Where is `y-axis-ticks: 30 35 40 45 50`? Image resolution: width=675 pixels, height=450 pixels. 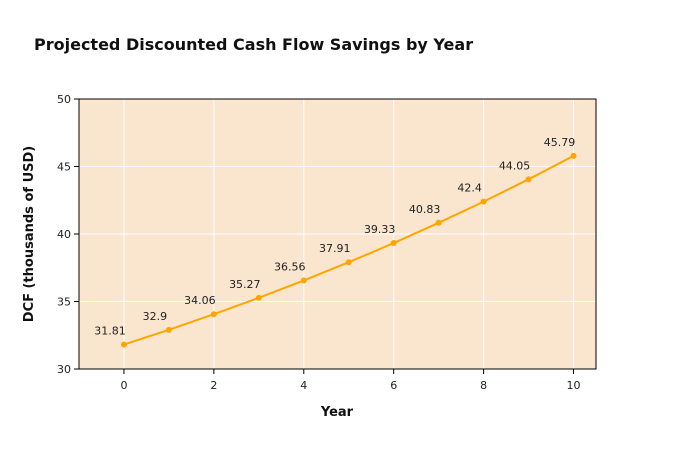 y-axis-ticks: 30 35 40 45 50 is located at coordinates (68, 234).